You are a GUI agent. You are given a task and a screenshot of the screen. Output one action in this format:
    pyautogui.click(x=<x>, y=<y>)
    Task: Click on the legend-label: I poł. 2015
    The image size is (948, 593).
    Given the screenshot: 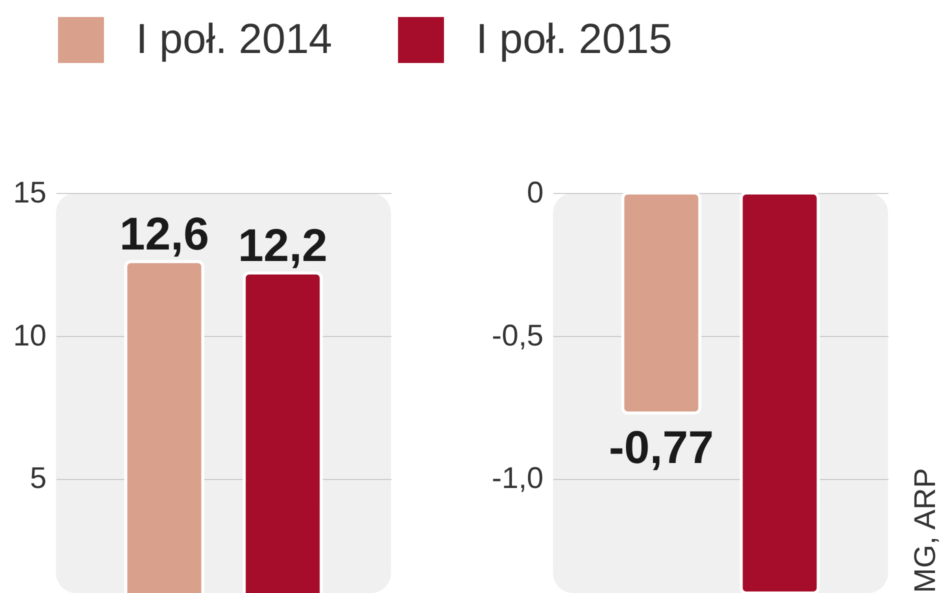 What is the action you would take?
    pyautogui.click(x=574, y=38)
    